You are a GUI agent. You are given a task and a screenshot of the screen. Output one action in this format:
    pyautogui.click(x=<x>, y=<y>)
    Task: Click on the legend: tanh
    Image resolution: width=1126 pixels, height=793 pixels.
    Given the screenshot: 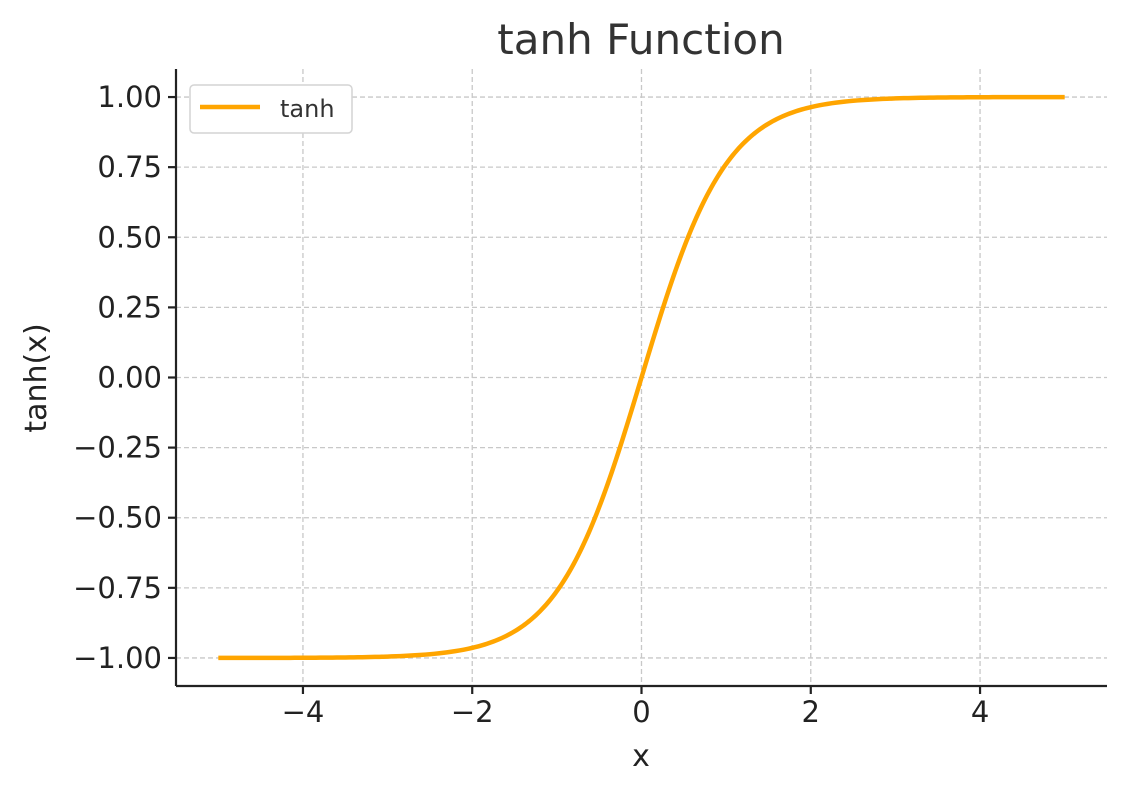 What is the action you would take?
    pyautogui.click(x=271, y=109)
    